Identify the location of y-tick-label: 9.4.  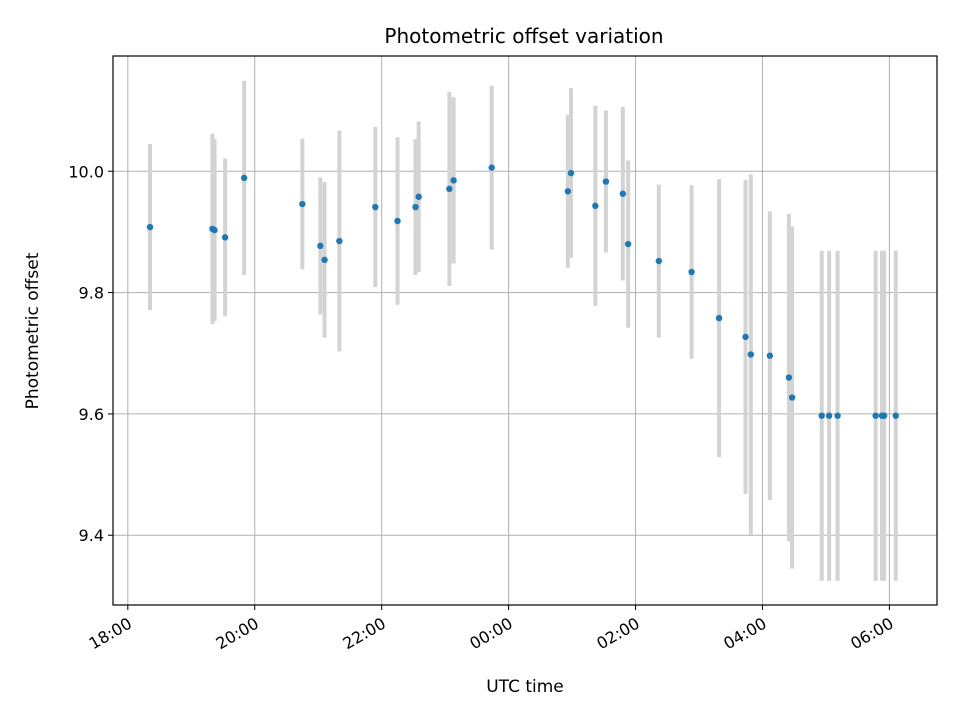
(91, 535).